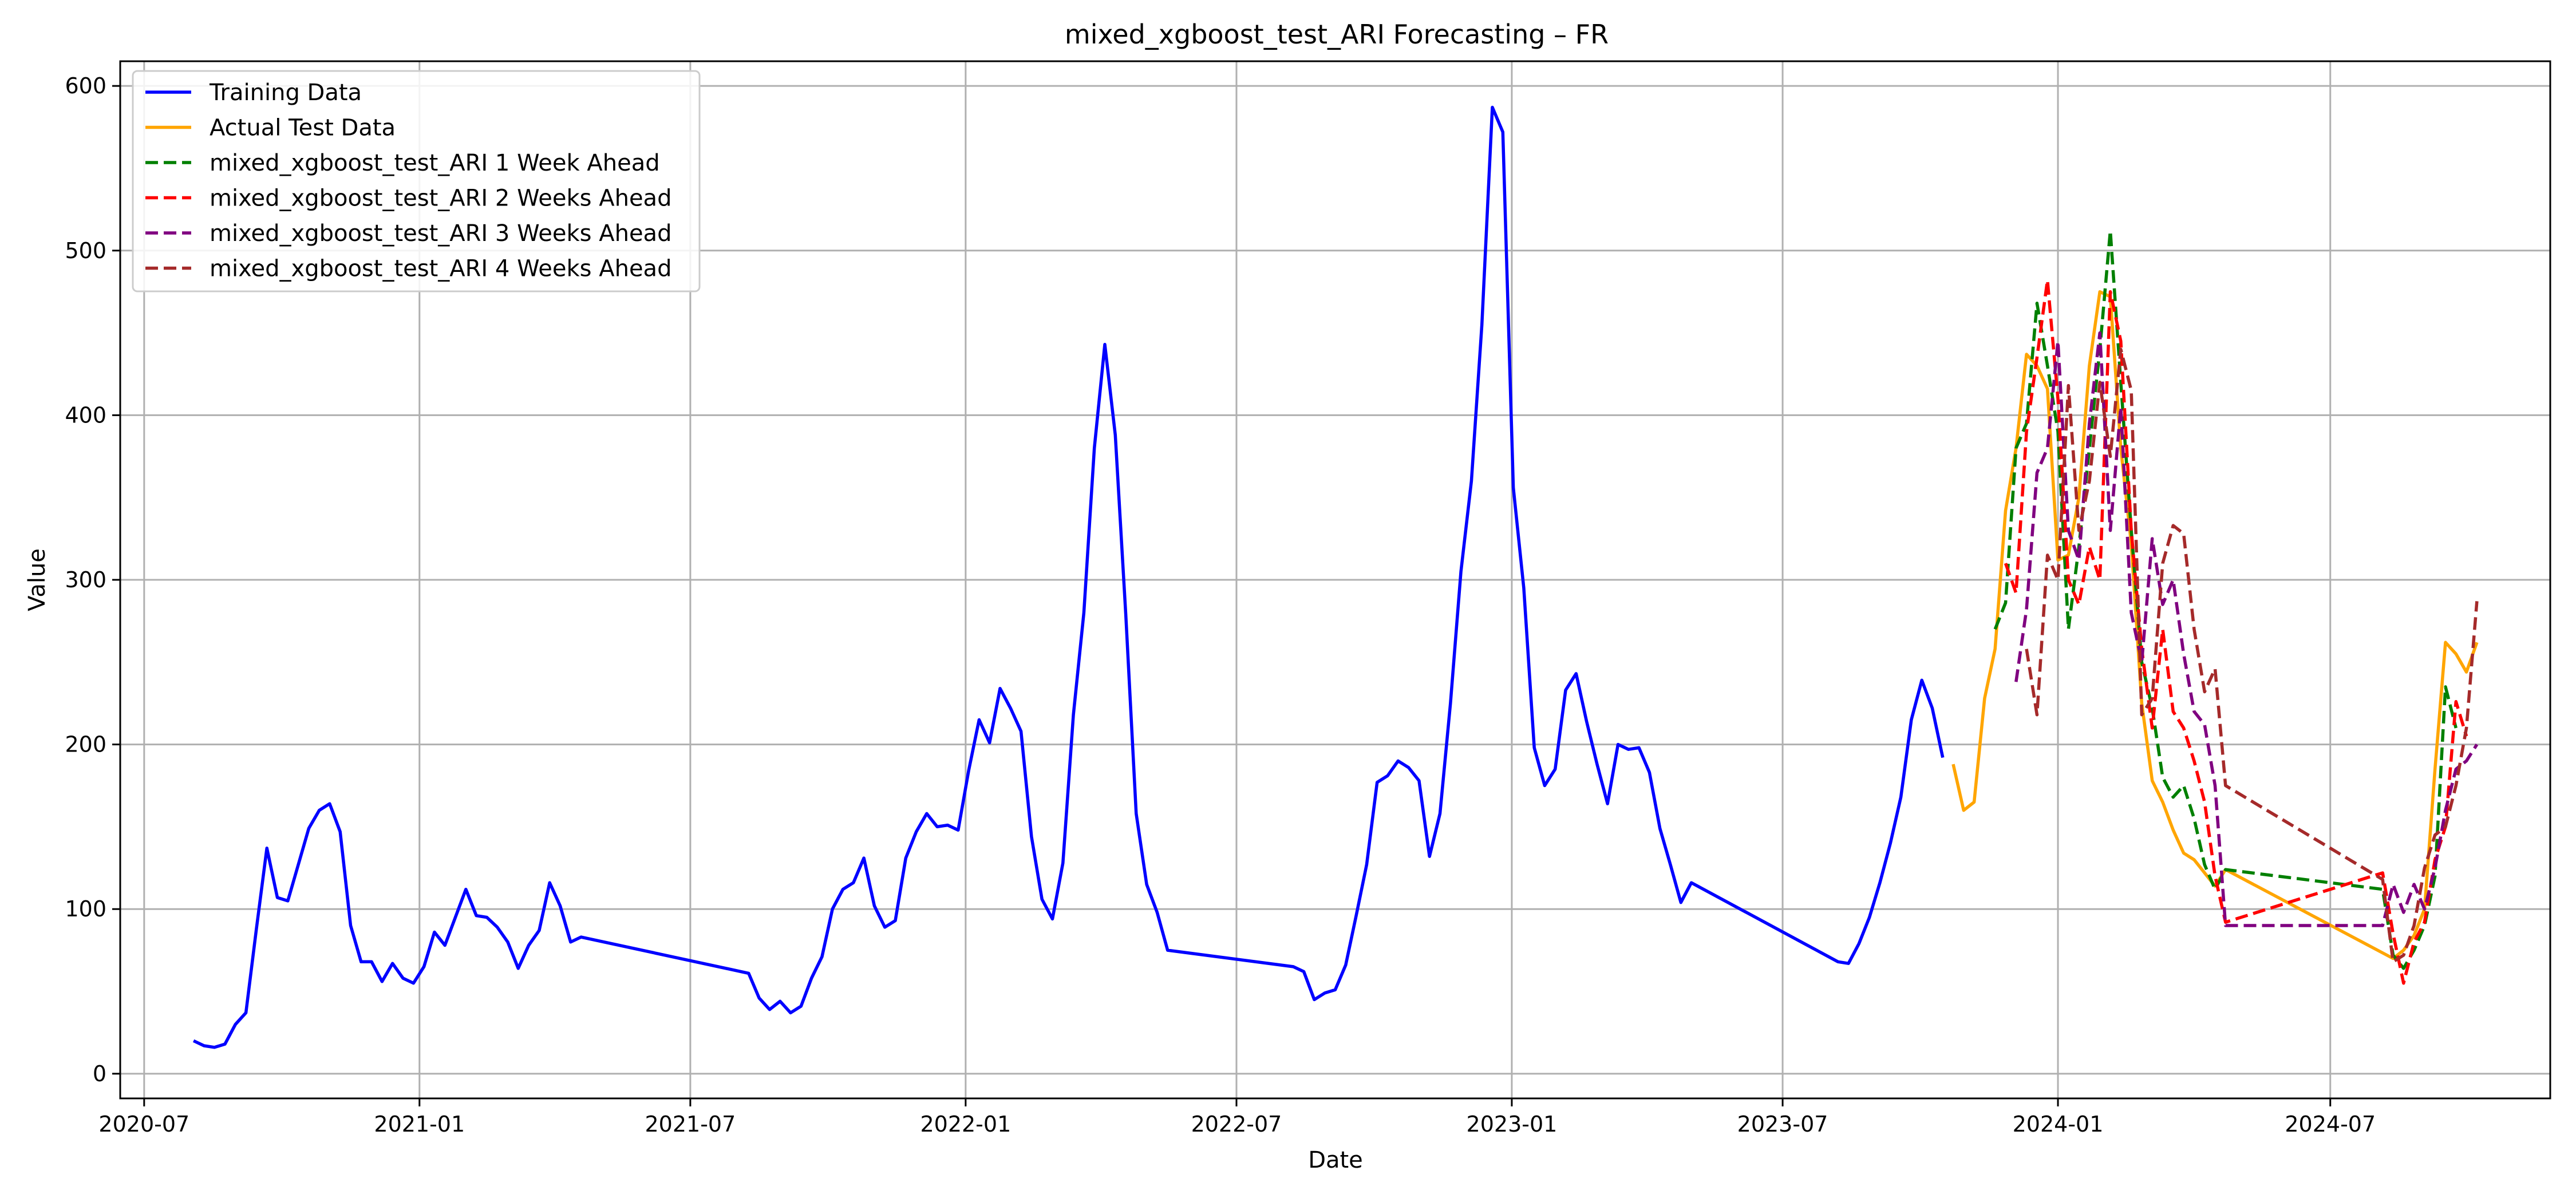 Image resolution: width=2576 pixels, height=1202 pixels. Describe the element at coordinates (37, 579) in the screenshot. I see `y-axis-label: Value` at that location.